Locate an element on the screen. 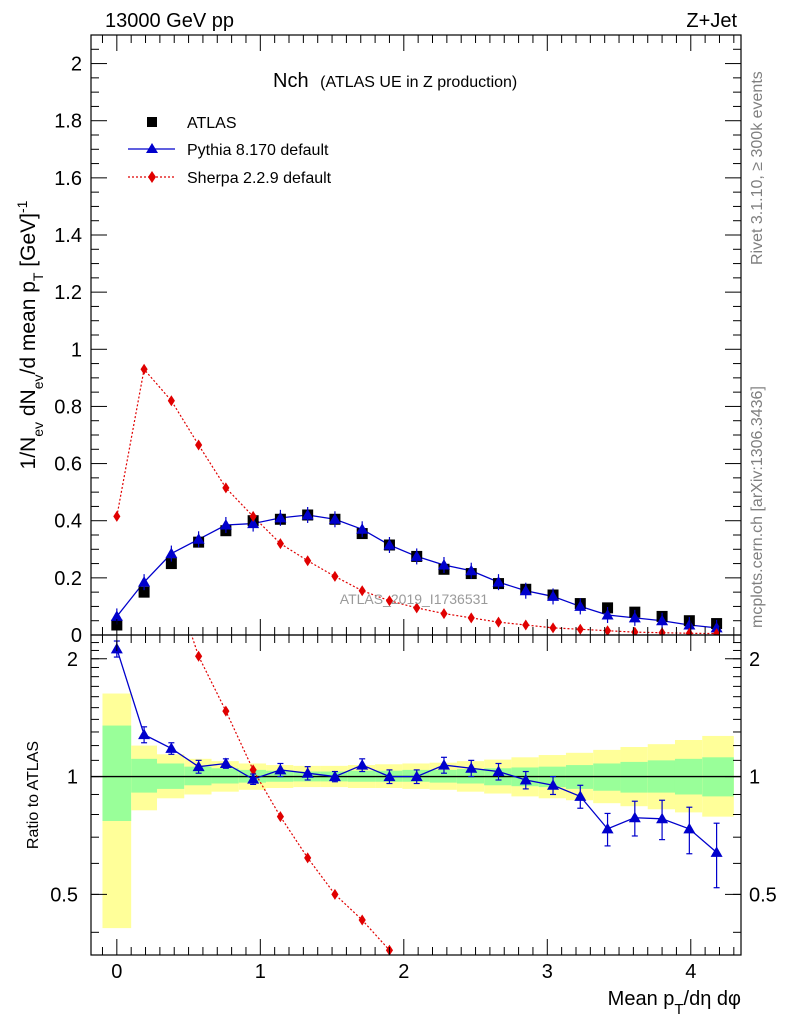 The height and width of the screenshot is (1024, 786). main-y-tick-label: 0.8 is located at coordinates (68, 407).